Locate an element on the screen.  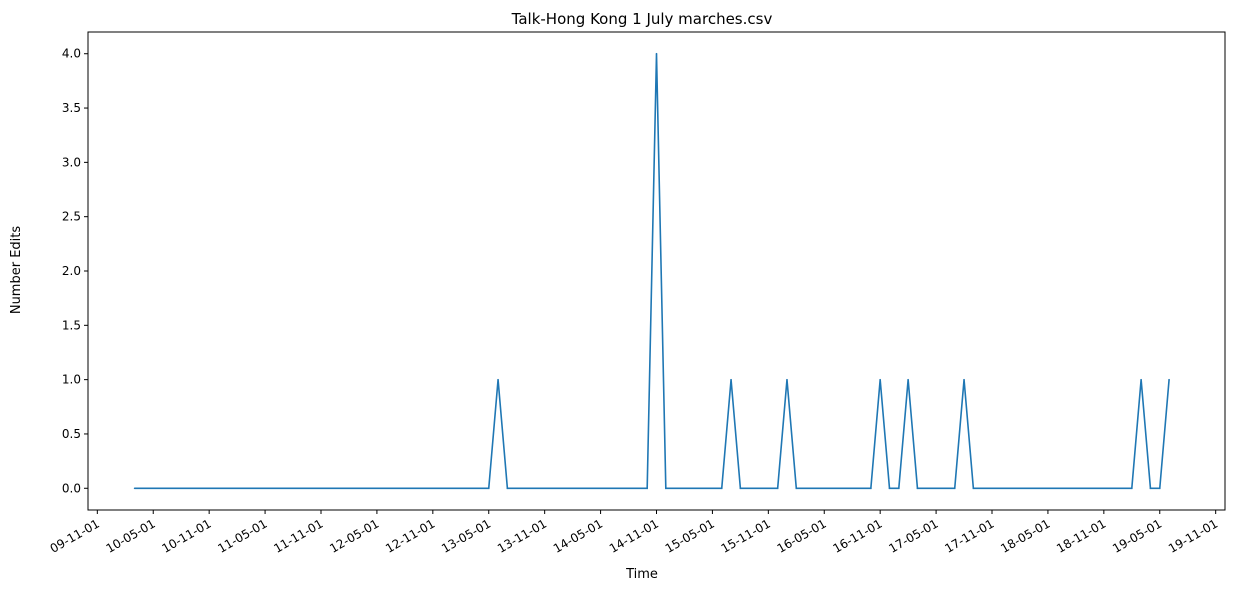
x-tick-label: 15-05-01 is located at coordinates (690, 535).